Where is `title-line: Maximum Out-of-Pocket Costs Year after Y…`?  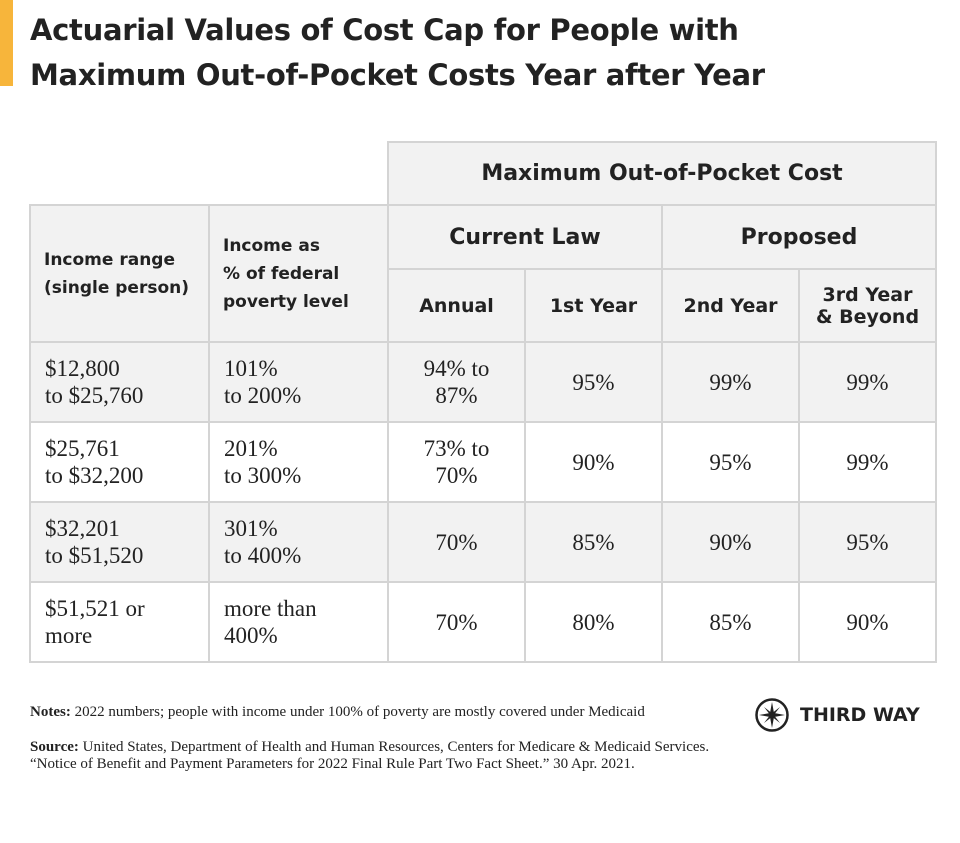
title-line: Maximum Out-of-Pocket Costs Year after Y… is located at coordinates (397, 75).